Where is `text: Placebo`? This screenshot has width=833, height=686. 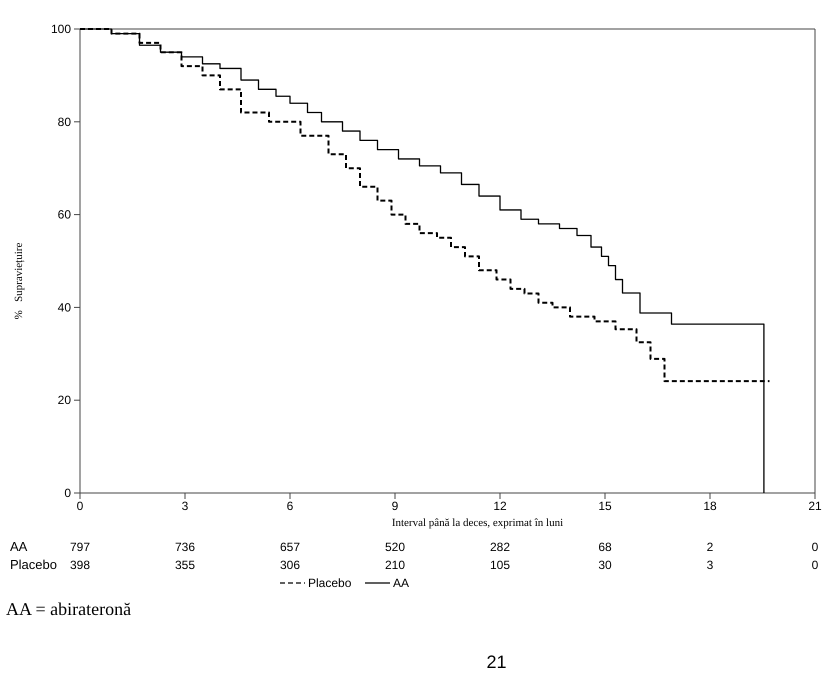 text: Placebo is located at coordinates (33, 564).